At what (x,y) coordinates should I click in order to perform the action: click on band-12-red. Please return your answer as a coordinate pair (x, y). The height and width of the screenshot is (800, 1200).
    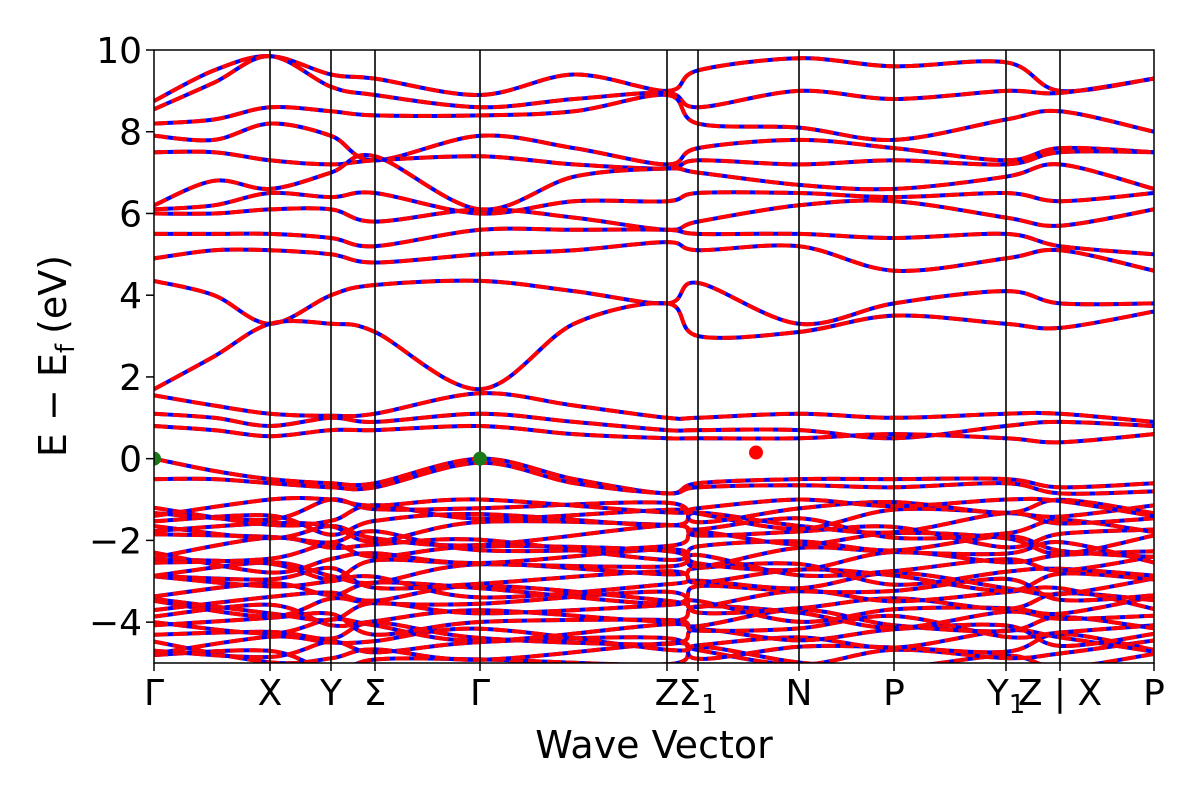
    Looking at the image, I should click on (654, 407).